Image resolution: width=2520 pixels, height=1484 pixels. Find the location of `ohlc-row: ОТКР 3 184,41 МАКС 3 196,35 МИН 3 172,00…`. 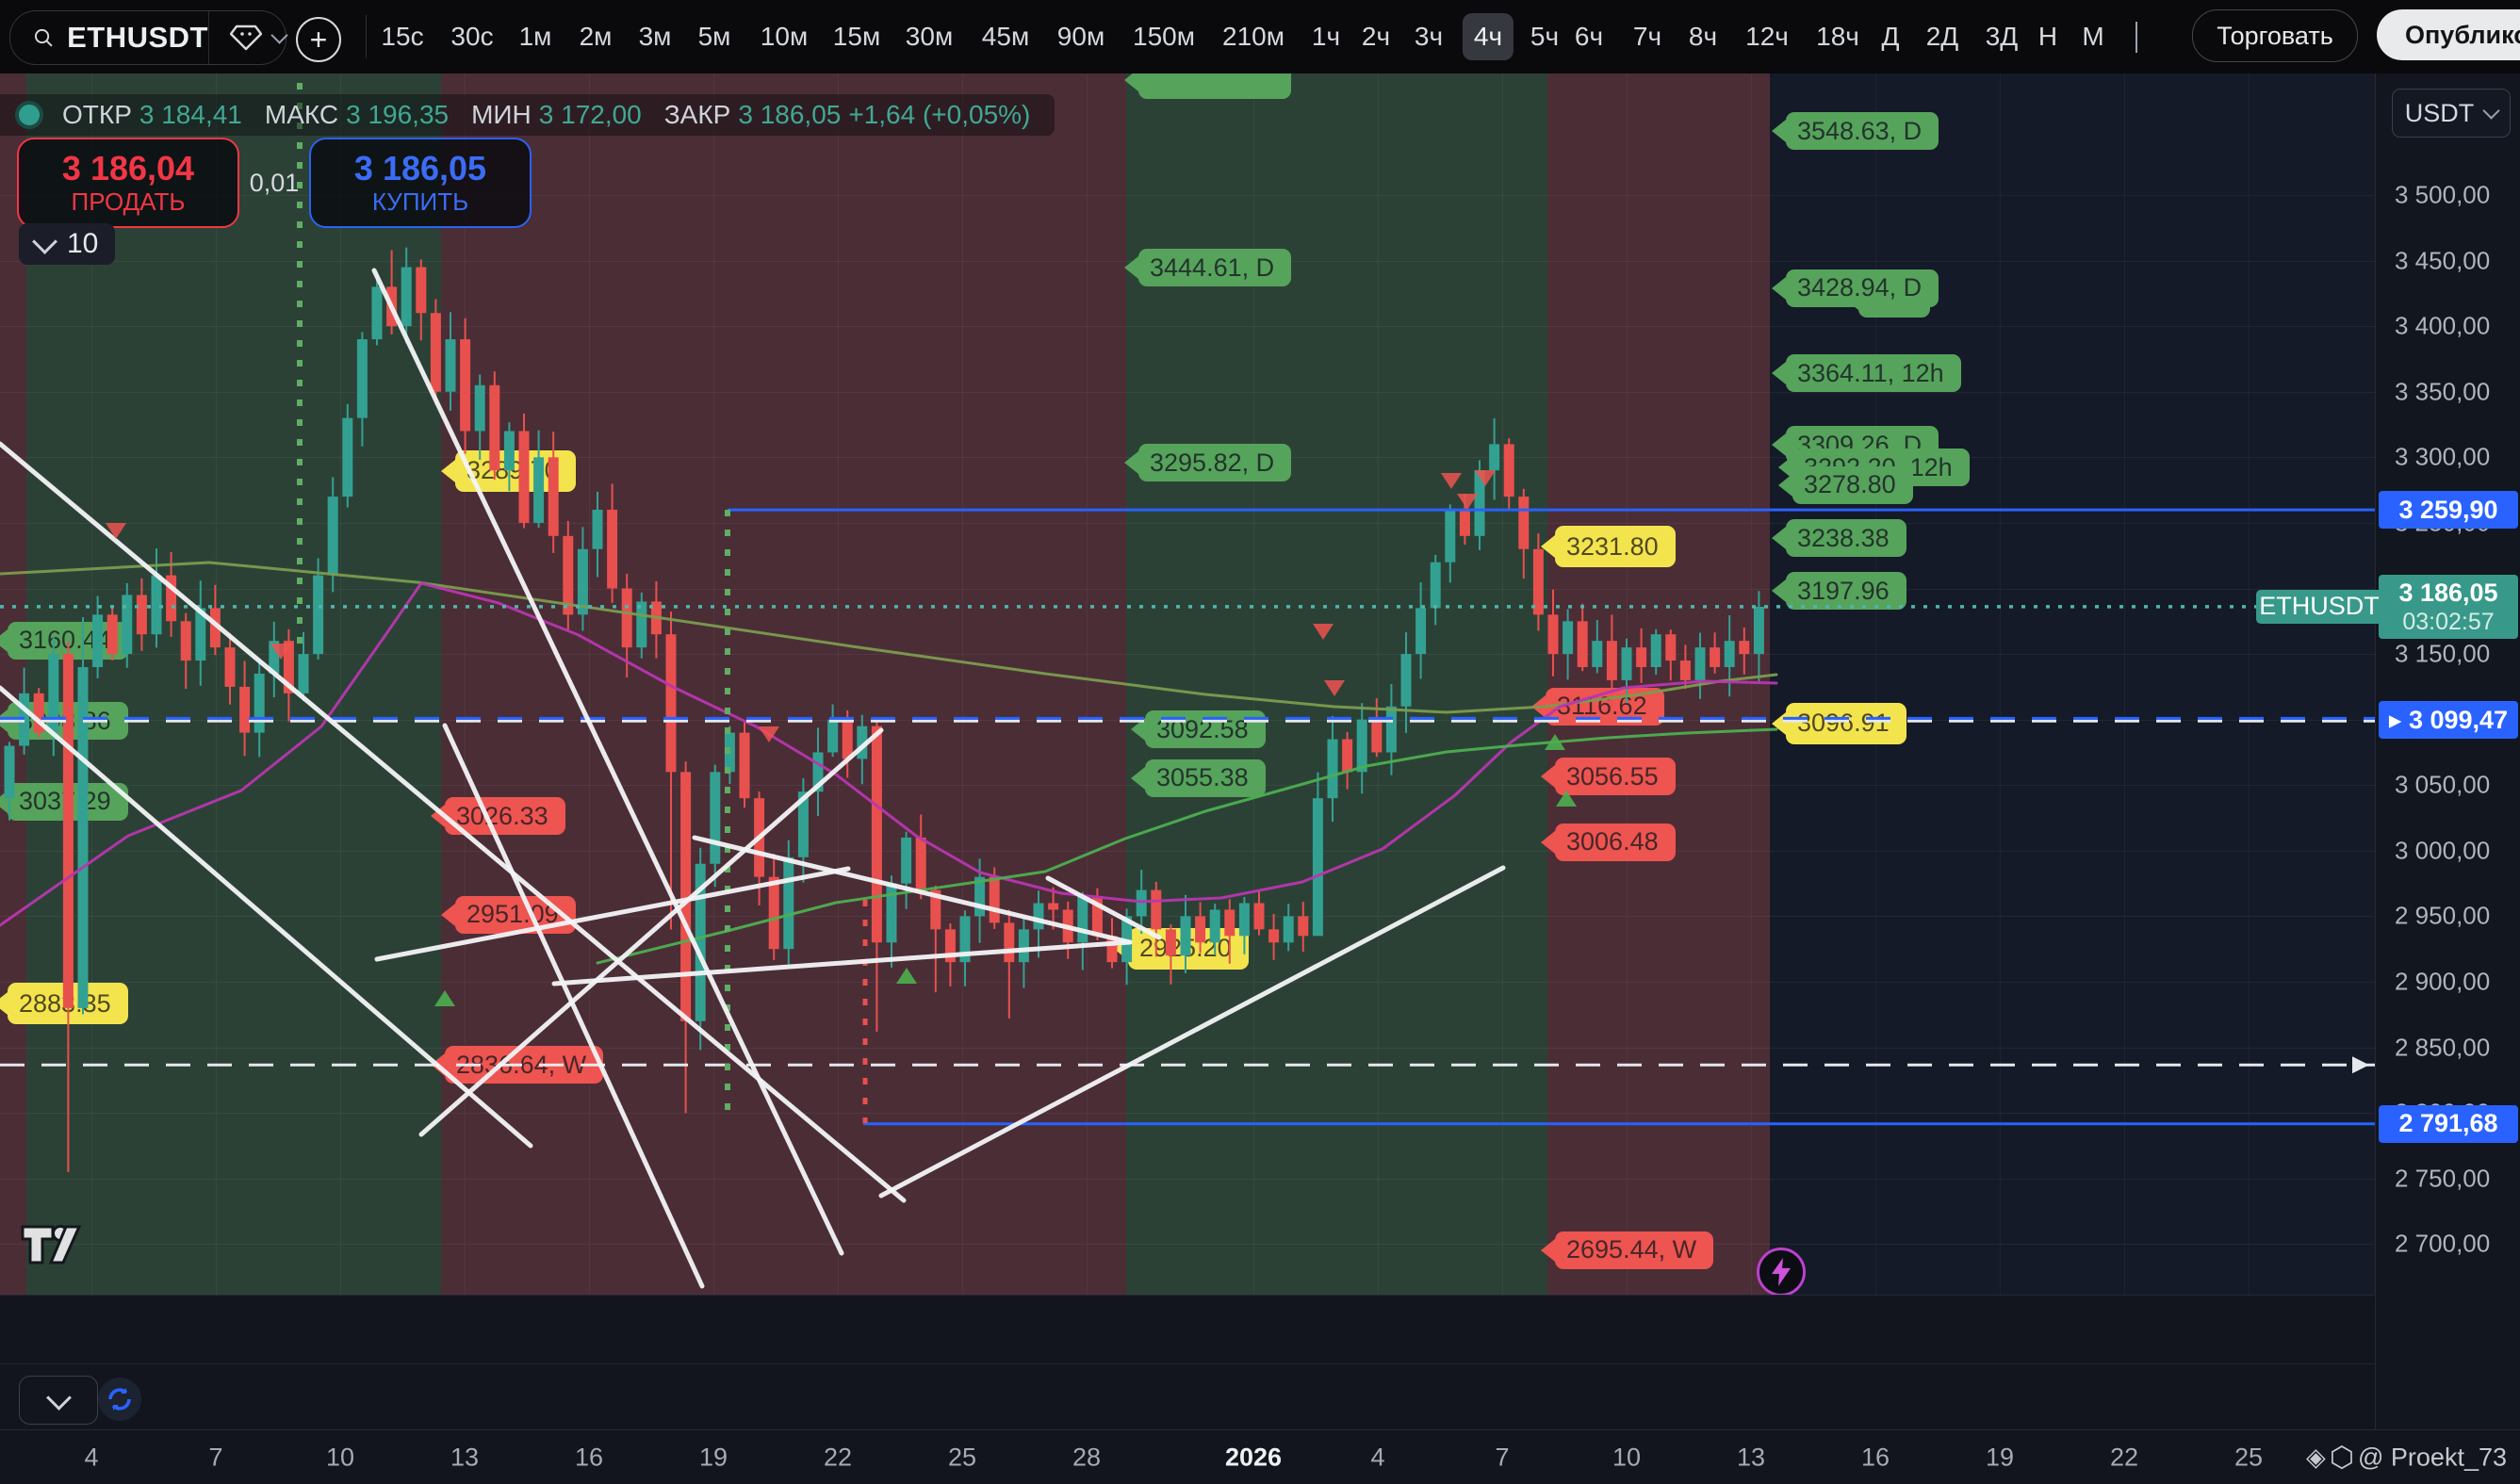

ohlc-row: ОТКР 3 184,41 МАКС 3 196,35 МИН 3 172,00… is located at coordinates (527, 115).